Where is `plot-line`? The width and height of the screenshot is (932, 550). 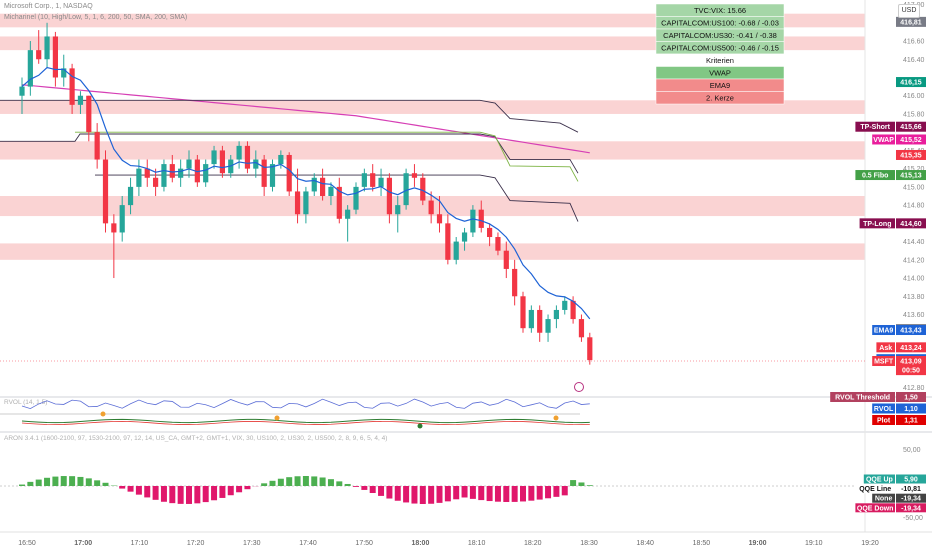
plot-line is located at coordinates (305, 421).